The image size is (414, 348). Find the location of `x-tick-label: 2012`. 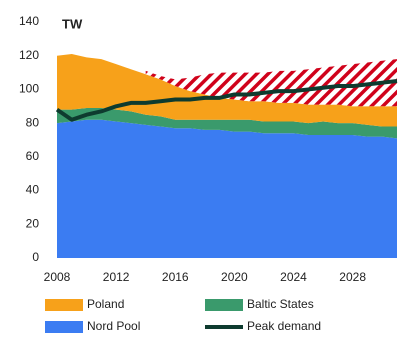

x-tick-label: 2012 is located at coordinates (116, 277).